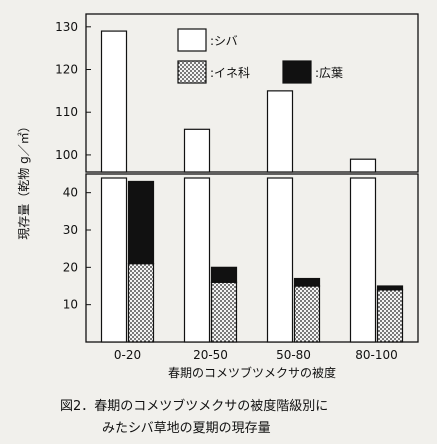 The height and width of the screenshot is (444, 437). Describe the element at coordinates (293, 355) in the screenshot. I see `x-tick-label: 50-80` at that location.